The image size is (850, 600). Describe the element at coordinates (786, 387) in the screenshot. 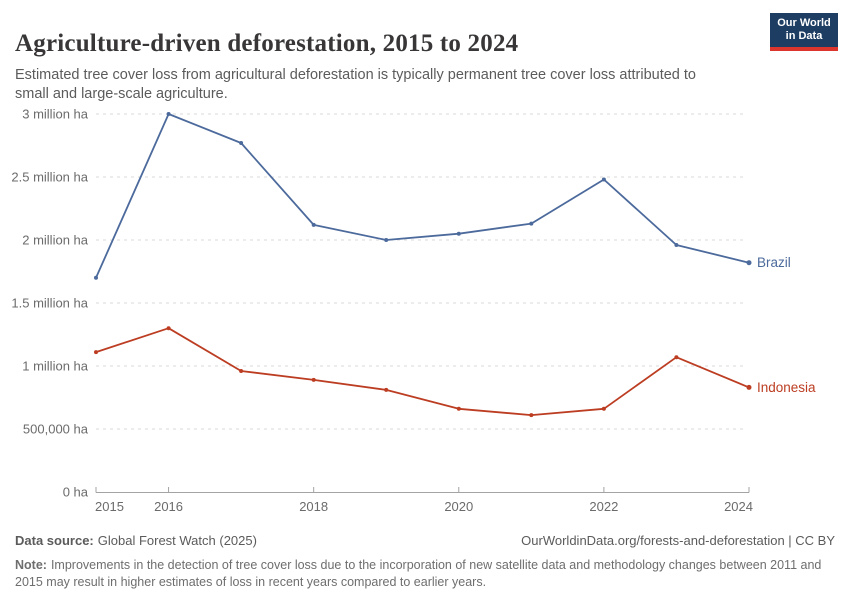

I see `series-label-indonesia: Indonesia` at that location.